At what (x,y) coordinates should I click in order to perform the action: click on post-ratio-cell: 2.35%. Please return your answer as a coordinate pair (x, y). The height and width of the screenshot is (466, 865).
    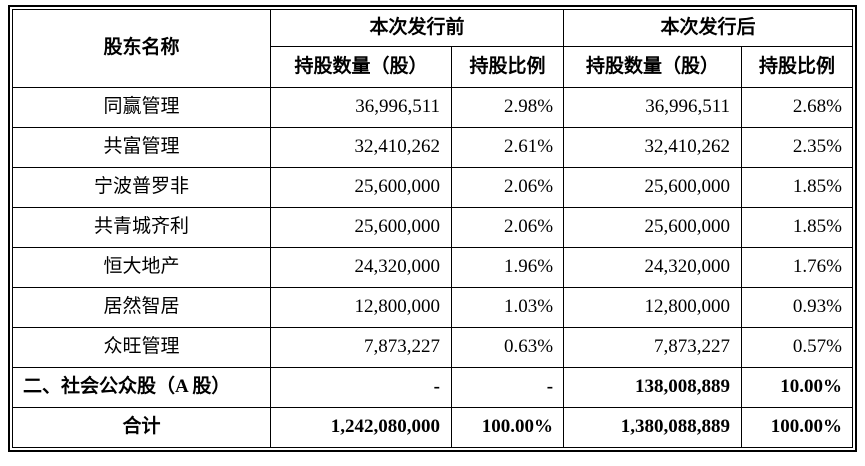
    Looking at the image, I should click on (797, 147).